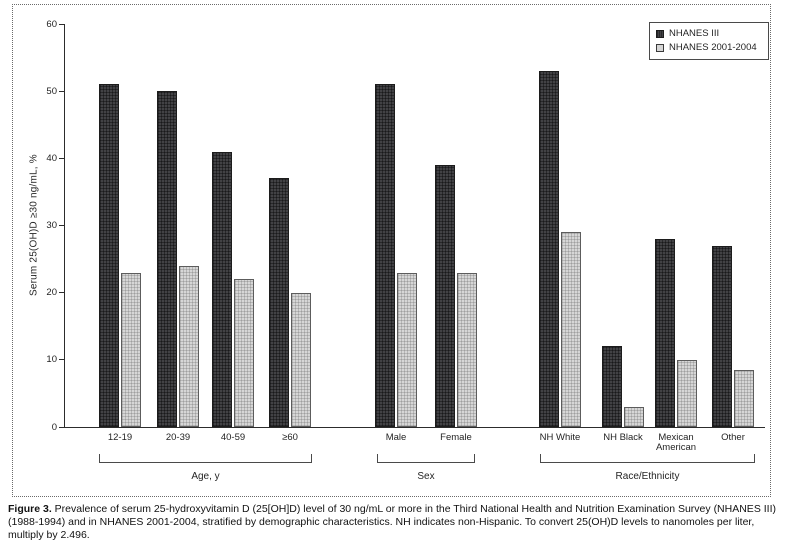  I want to click on bar-nhanes-2001-2004-female, so click(467, 349).